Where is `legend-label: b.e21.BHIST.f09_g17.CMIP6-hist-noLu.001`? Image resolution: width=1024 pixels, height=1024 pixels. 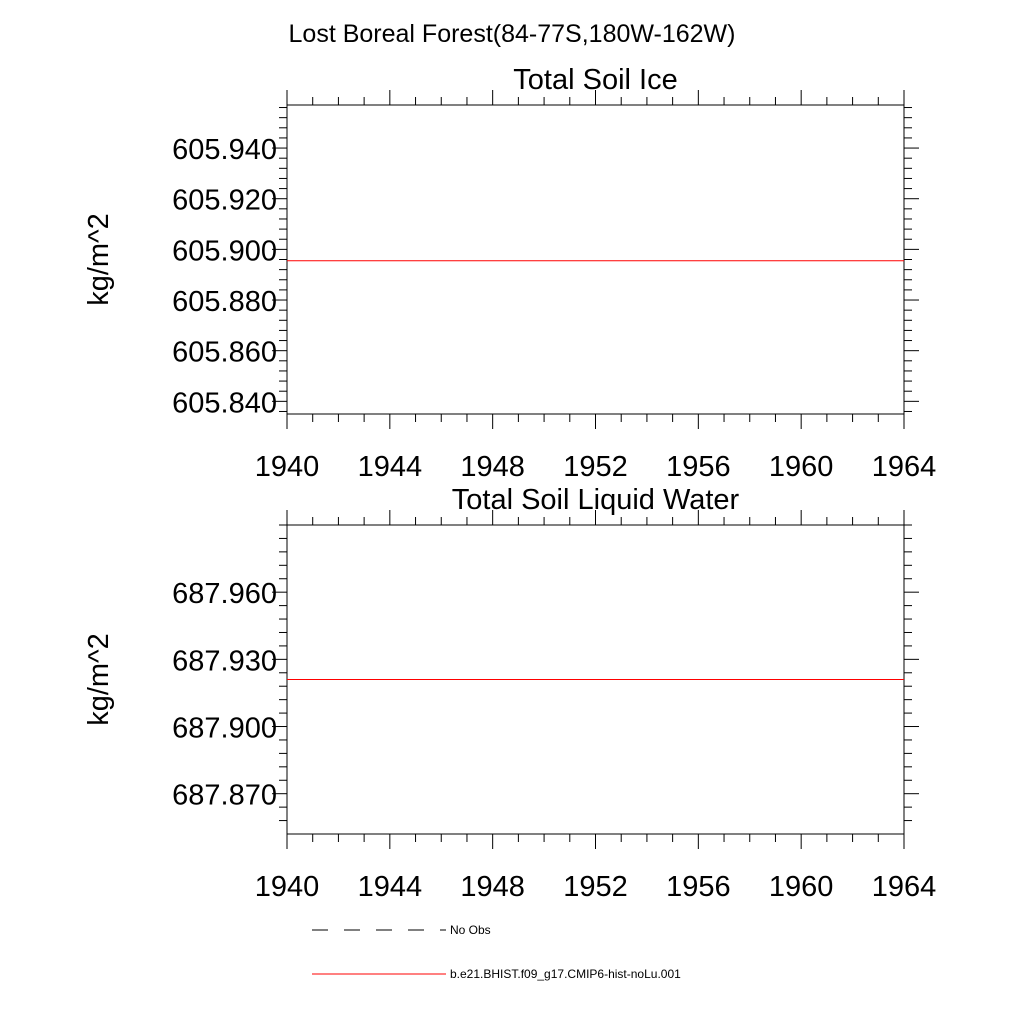 legend-label: b.e21.BHIST.f09_g17.CMIP6-hist-noLu.001 is located at coordinates (565, 974).